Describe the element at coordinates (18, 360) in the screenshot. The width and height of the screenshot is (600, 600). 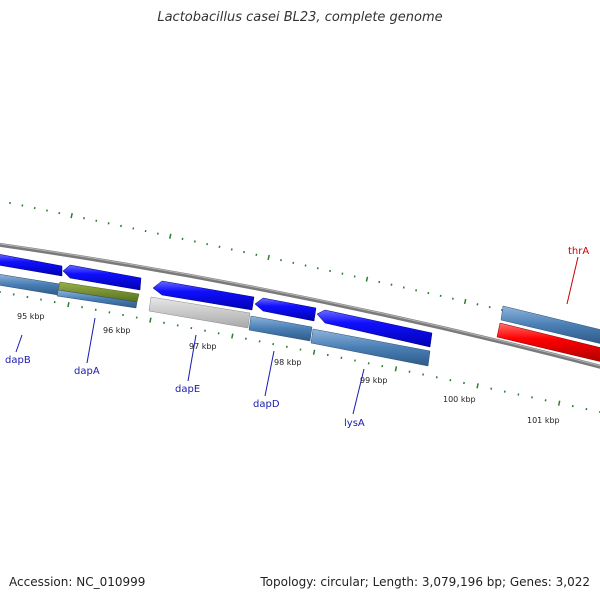
I see `gene-label-dapb: dapB` at that location.